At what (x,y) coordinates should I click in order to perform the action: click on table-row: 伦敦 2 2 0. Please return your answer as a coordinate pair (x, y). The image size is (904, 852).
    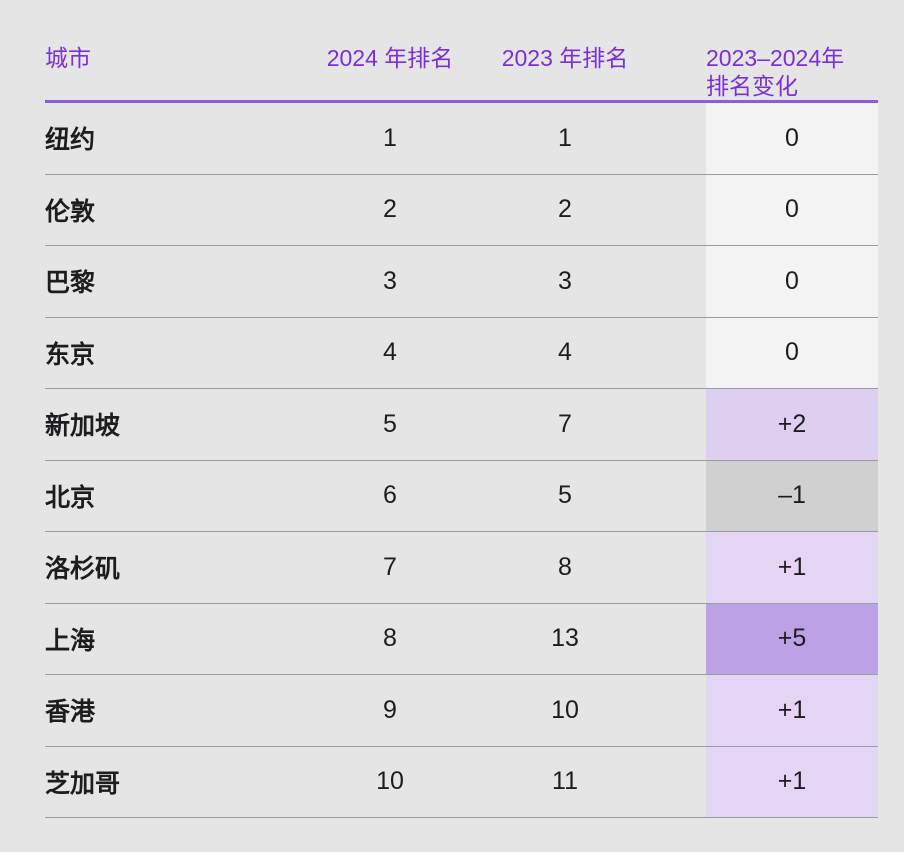
    Looking at the image, I should click on (461, 210).